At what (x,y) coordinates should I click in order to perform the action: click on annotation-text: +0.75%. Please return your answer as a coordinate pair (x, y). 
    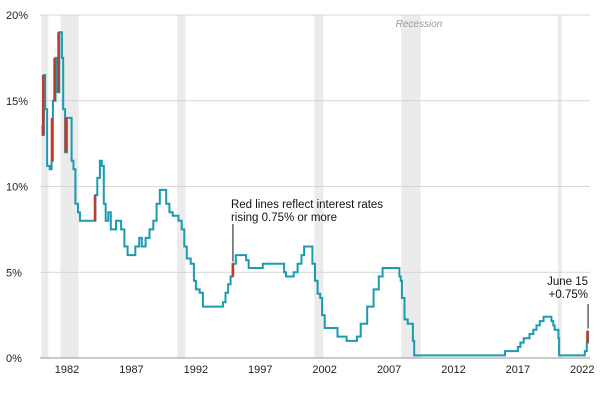
    Looking at the image, I should click on (568, 295).